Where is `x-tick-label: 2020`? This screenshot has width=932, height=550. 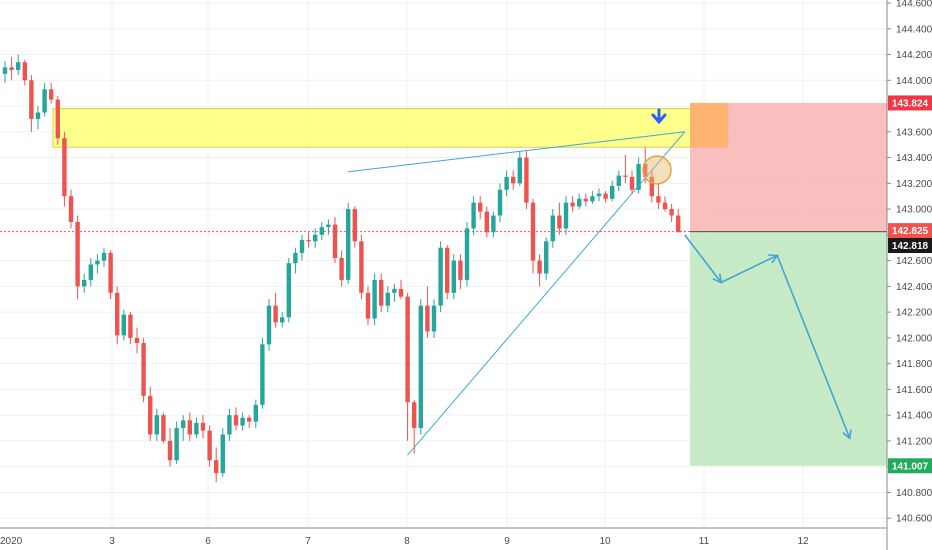 x-tick-label: 2020 is located at coordinates (11, 541).